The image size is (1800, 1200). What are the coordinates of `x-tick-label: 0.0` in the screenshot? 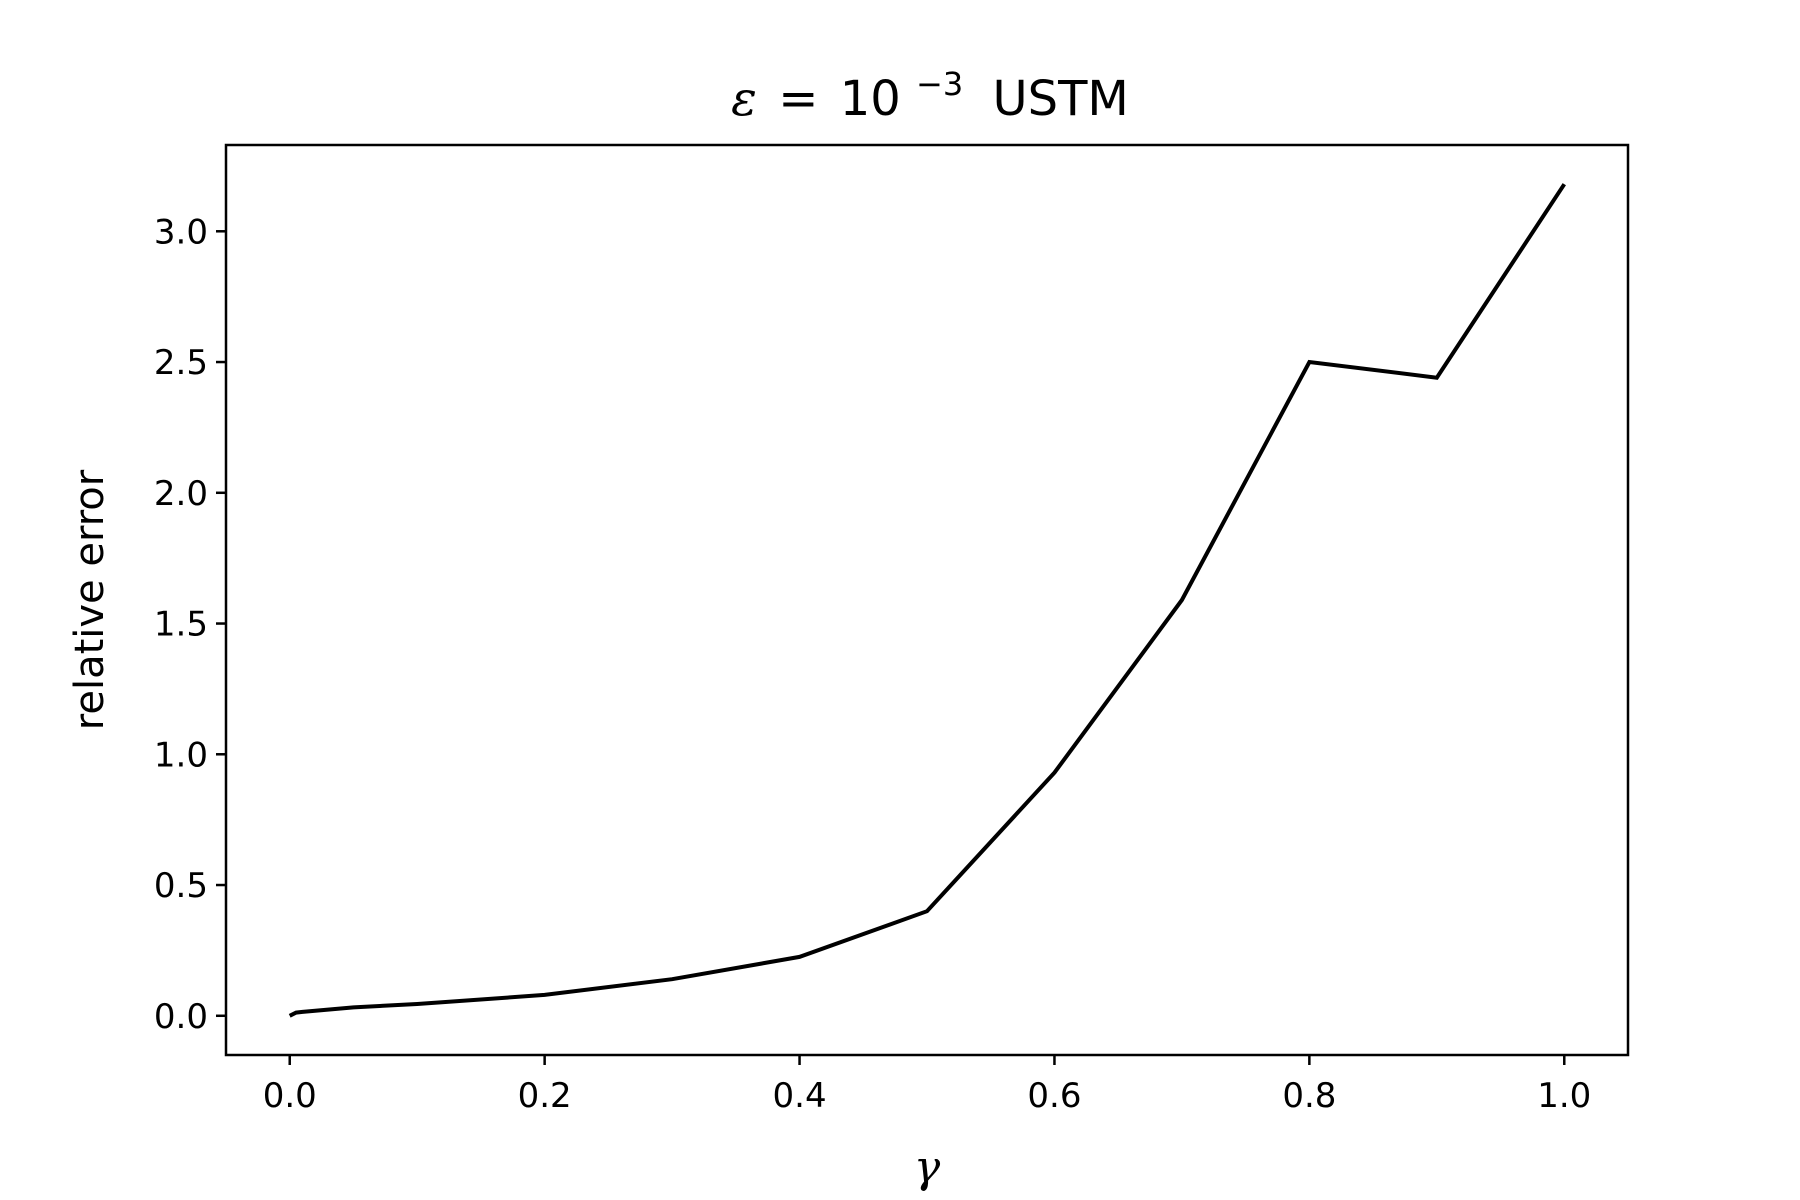 It's located at (290, 1096).